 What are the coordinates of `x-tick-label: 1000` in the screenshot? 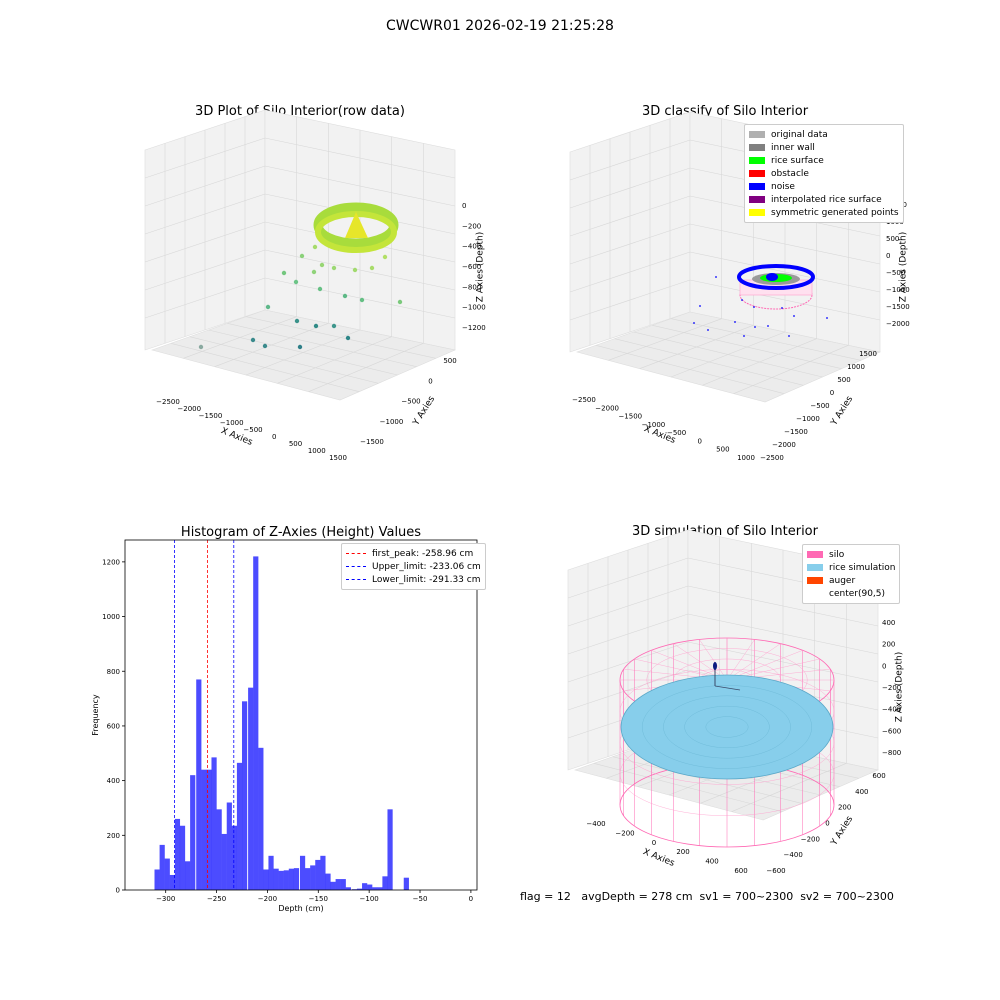 It's located at (746, 458).